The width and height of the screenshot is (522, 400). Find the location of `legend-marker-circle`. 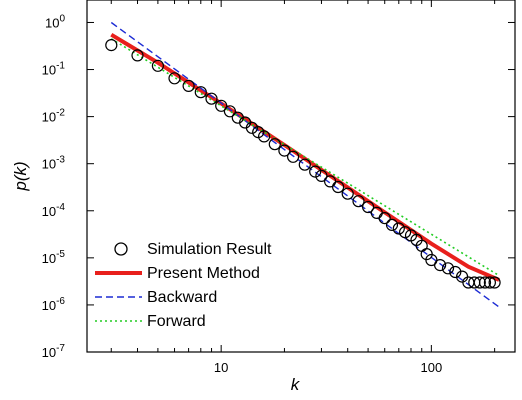

legend-marker-circle is located at coordinates (121, 249).